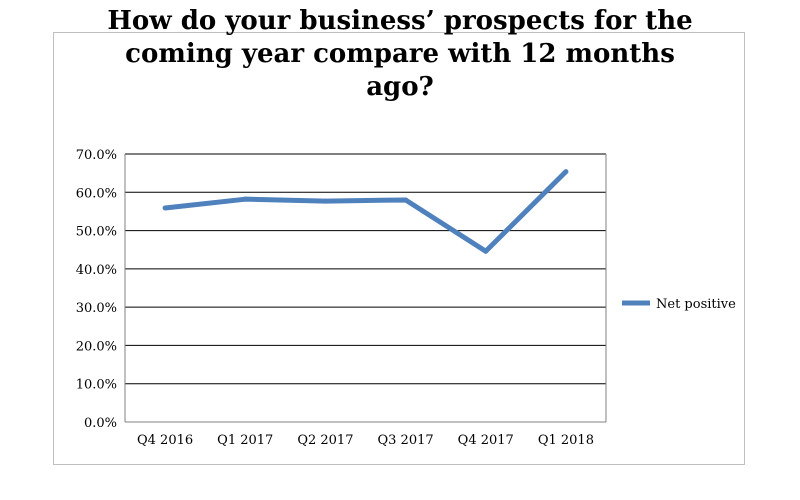 This screenshot has height=500, width=800. Describe the element at coordinates (696, 304) in the screenshot. I see `legend-label: Net positive` at that location.